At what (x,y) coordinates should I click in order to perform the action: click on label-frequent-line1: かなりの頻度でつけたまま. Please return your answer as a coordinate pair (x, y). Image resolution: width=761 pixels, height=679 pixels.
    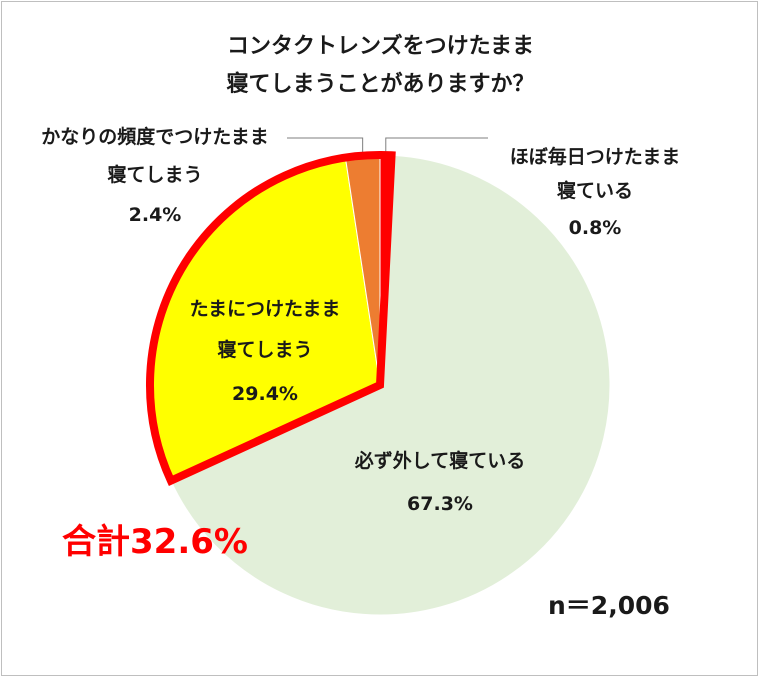
    Looking at the image, I should click on (155, 137).